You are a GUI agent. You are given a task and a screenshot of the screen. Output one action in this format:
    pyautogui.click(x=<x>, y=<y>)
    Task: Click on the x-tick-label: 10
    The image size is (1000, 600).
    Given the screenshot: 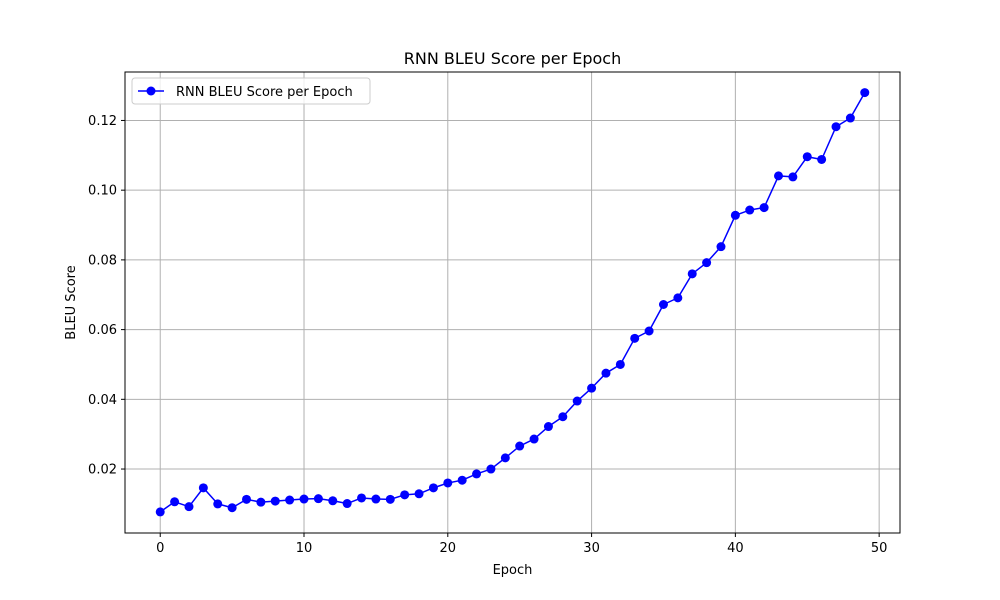 What is the action you would take?
    pyautogui.click(x=304, y=548)
    